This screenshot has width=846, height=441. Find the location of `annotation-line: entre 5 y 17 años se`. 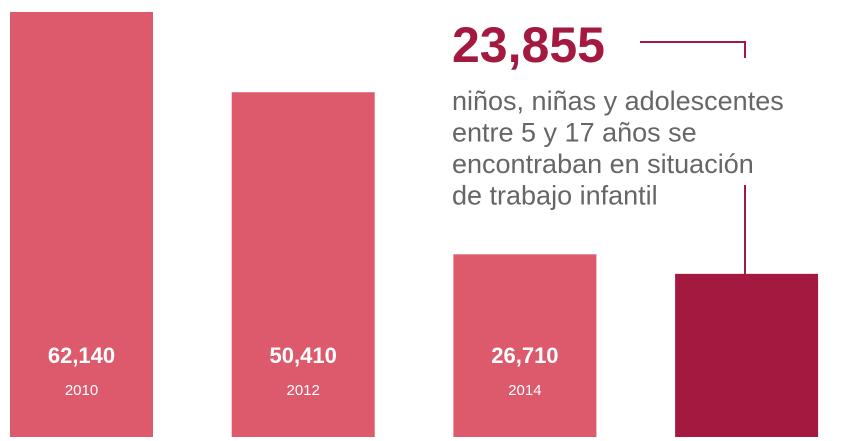

annotation-line: entre 5 y 17 años se is located at coordinates (574, 133).